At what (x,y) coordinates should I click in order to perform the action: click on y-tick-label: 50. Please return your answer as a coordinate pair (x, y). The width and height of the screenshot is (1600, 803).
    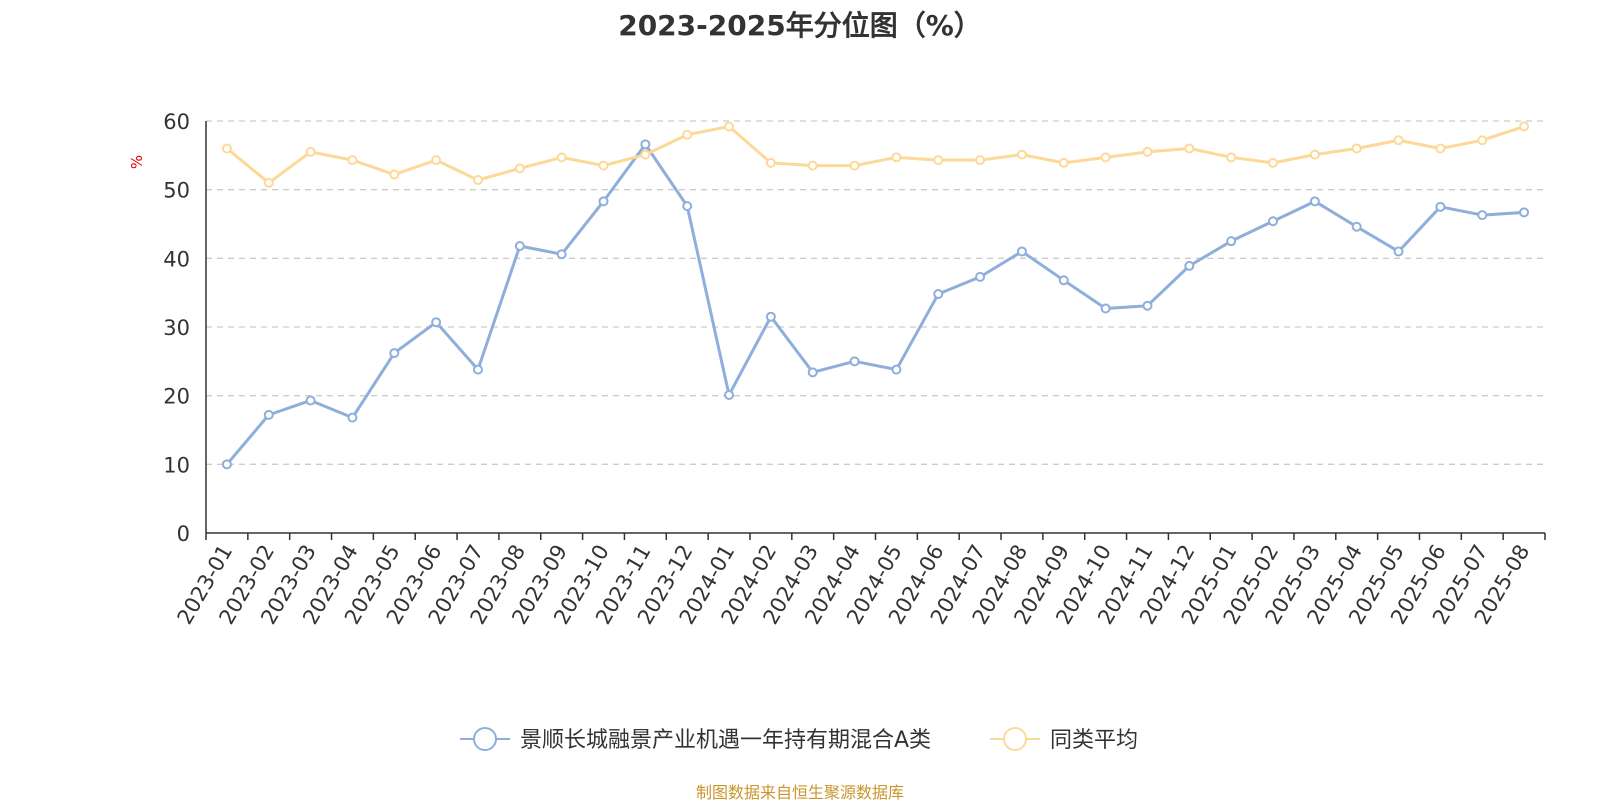
    Looking at the image, I should click on (176, 191).